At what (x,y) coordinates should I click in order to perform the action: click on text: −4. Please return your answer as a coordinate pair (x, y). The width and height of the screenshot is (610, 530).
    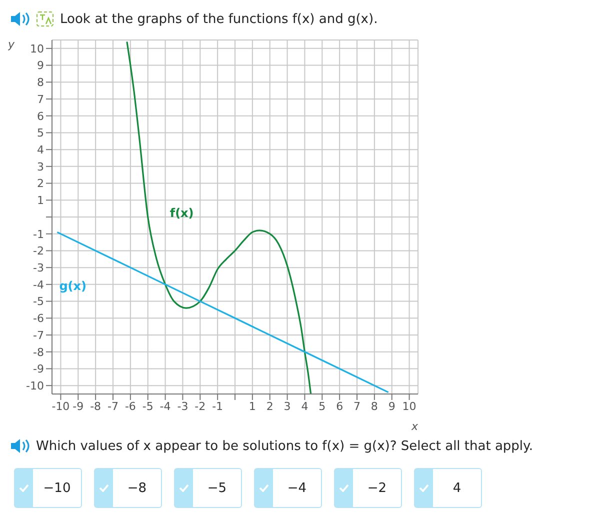
    Looking at the image, I should click on (297, 489).